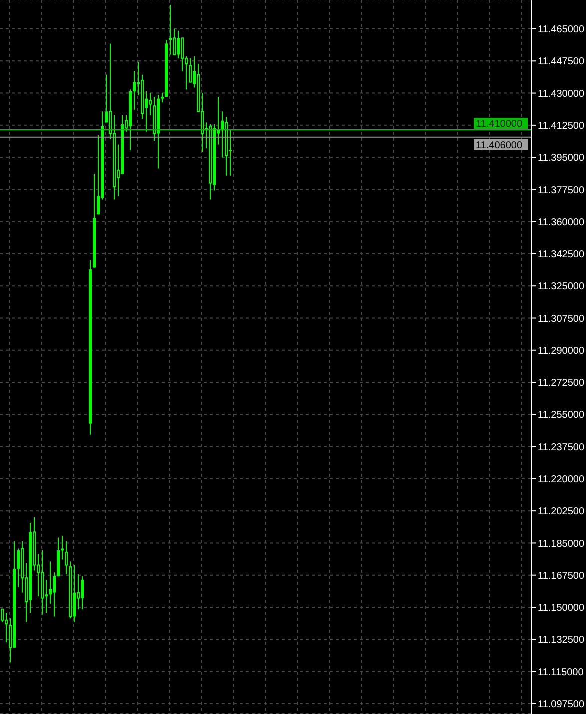  Describe the element at coordinates (561, 480) in the screenshot. I see `y-tick-label: 11.220000` at that location.